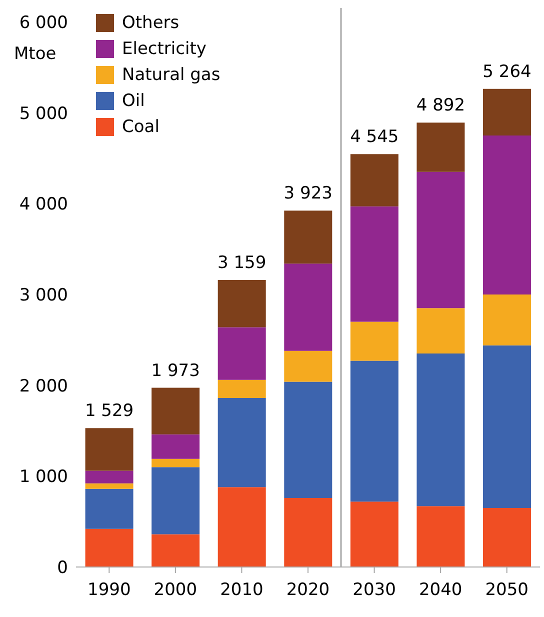 The width and height of the screenshot is (544, 617). What do you see at coordinates (374, 137) in the screenshot?
I see `total-label: 4 545` at bounding box center [374, 137].